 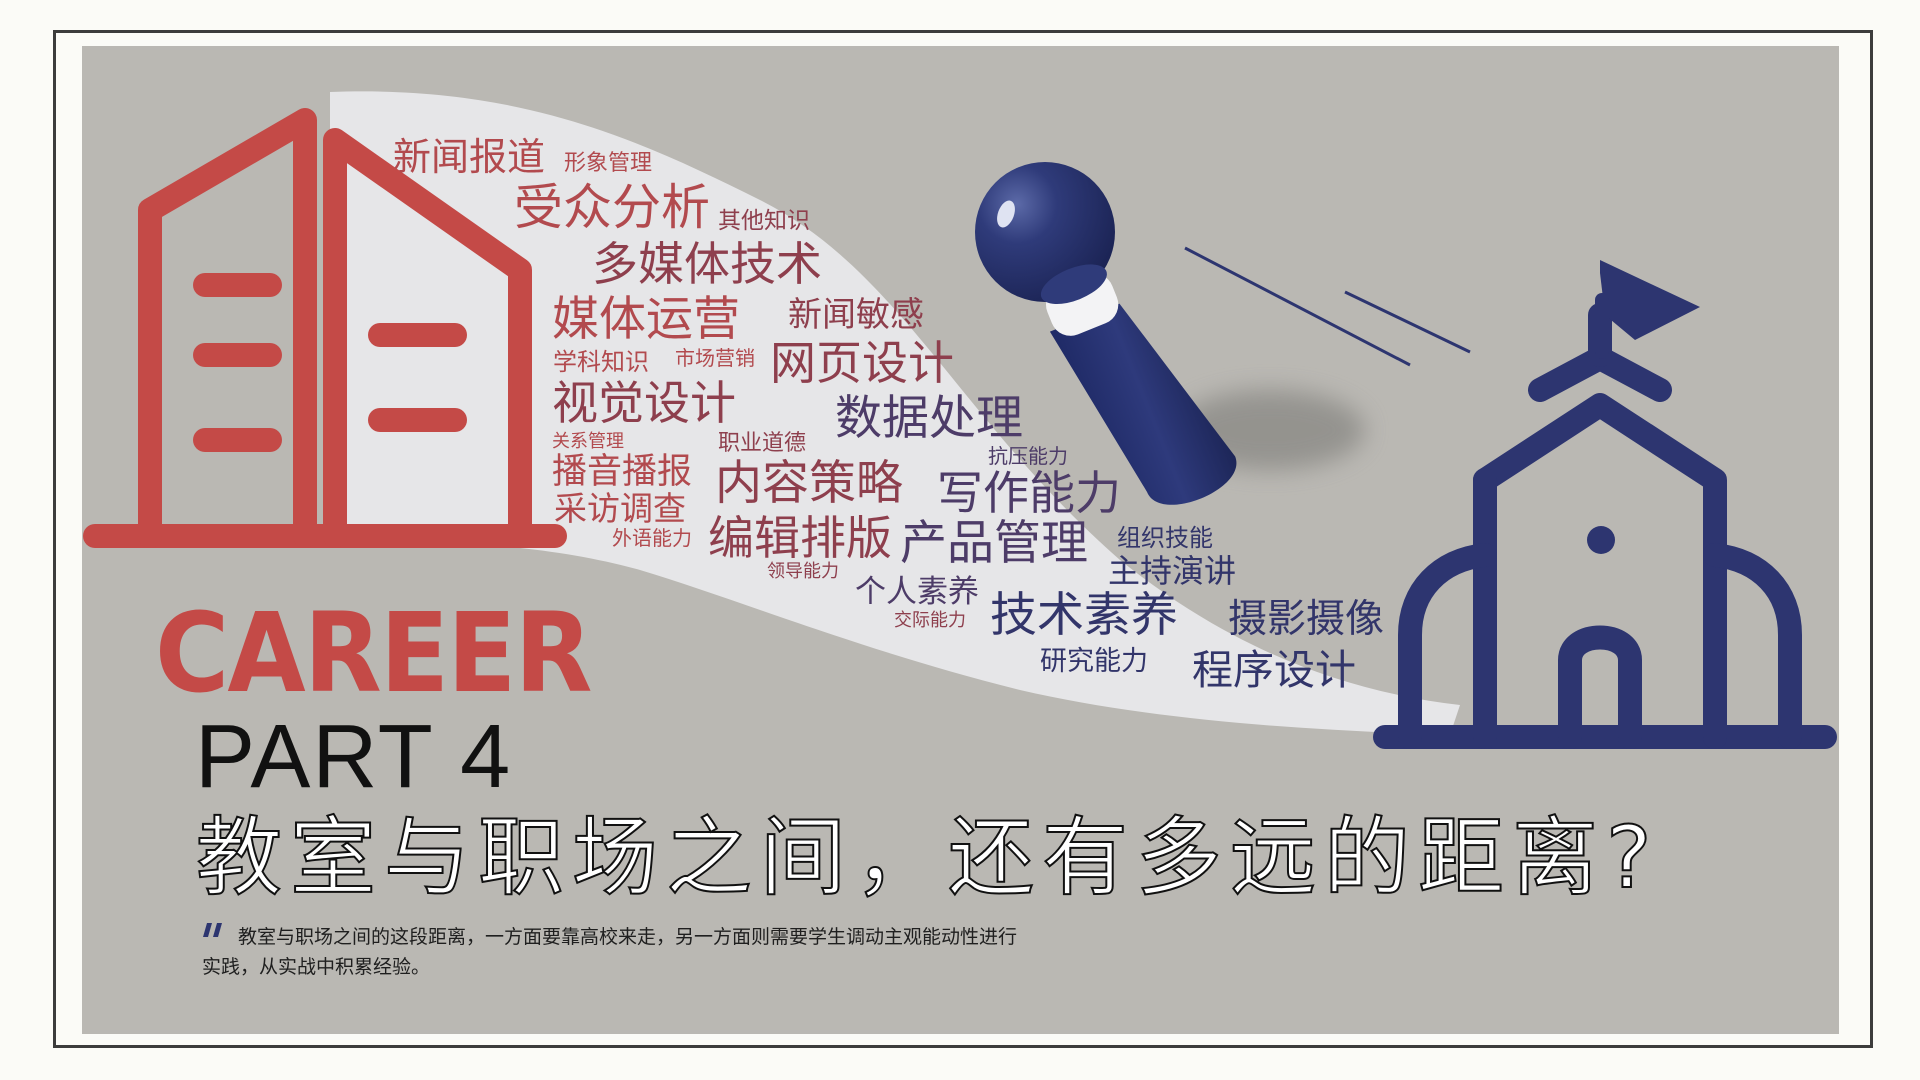 I want to click on page-title: 教室与职场之间，还有多远的距离?, so click(x=927, y=858).